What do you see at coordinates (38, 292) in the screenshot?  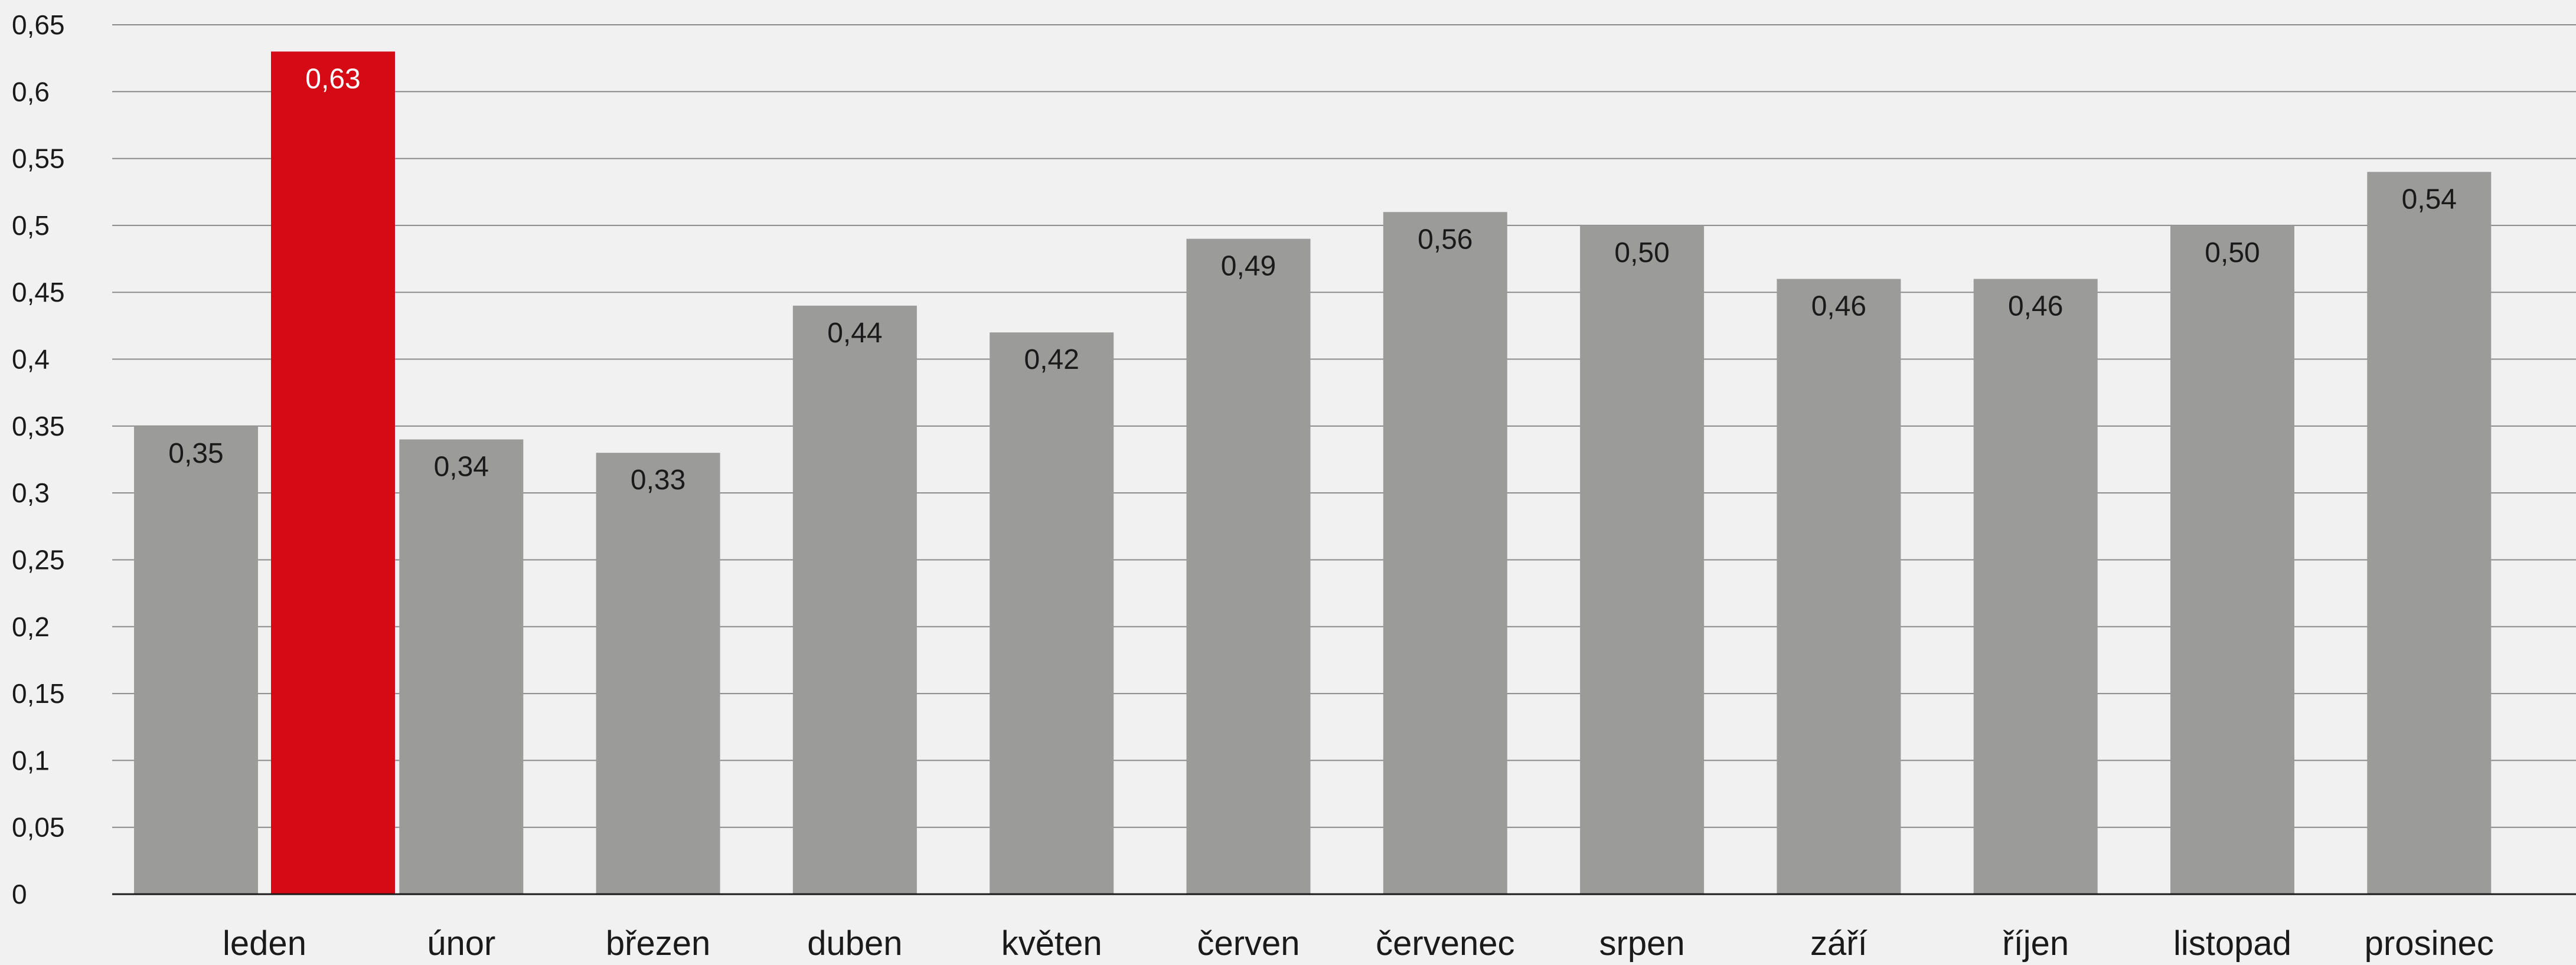 I see `y-tick-label: 0,45` at bounding box center [38, 292].